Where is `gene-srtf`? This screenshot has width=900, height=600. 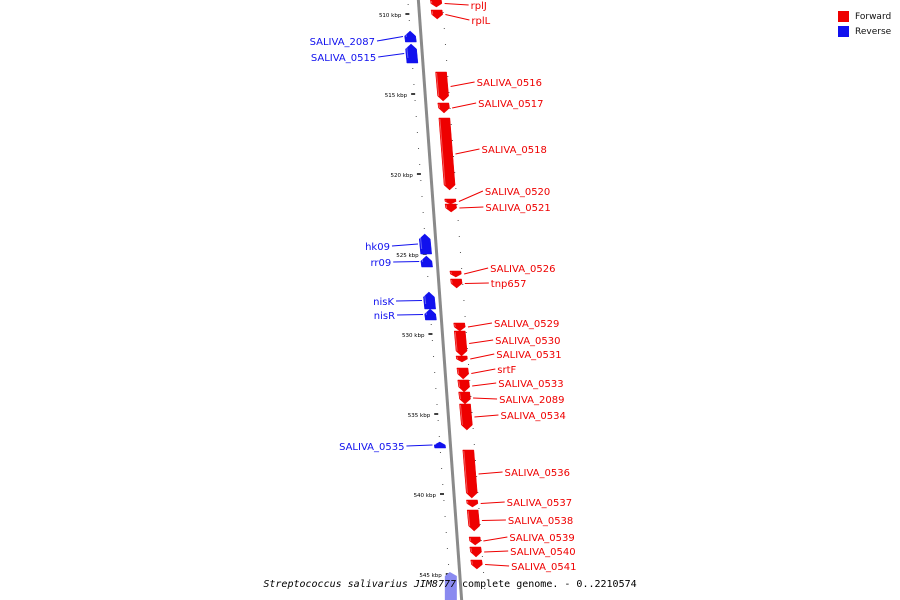
gene-srtf is located at coordinates (462, 373).